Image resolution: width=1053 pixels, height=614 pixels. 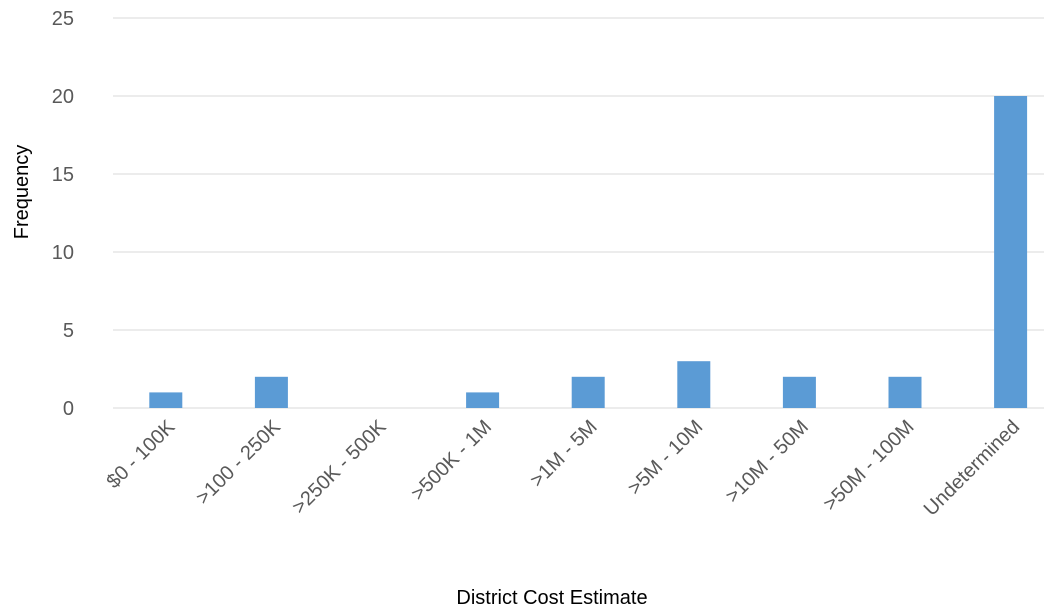 What do you see at coordinates (339, 467) in the screenshot?
I see `x-tick-label: >250K - 500K` at bounding box center [339, 467].